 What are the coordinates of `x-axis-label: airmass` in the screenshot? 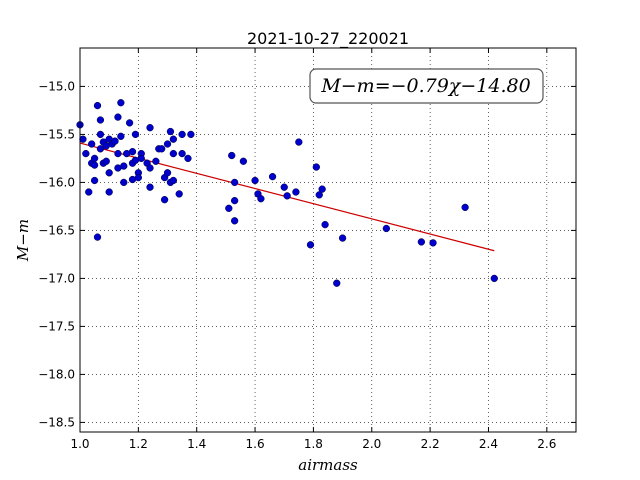 It's located at (328, 465).